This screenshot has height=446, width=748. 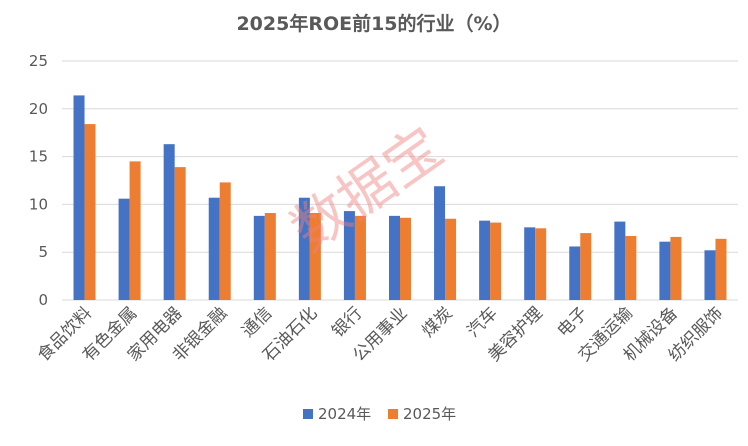 What do you see at coordinates (373, 23) in the screenshot?
I see `chart-title: 2025年ROE前15的行业（%）` at bounding box center [373, 23].